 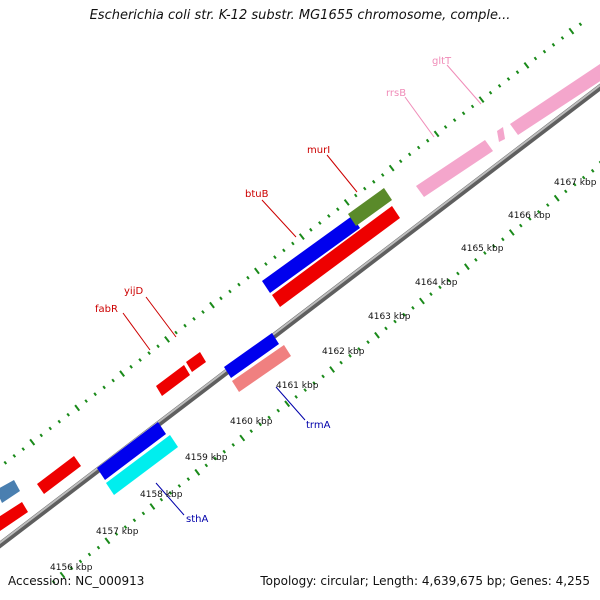 I want to click on gene-label-trmA: trmA, so click(x=318, y=425).